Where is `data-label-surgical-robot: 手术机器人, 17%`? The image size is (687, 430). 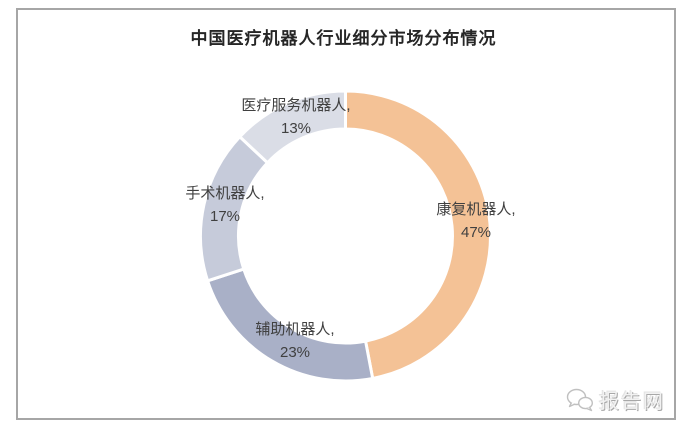
data-label-surgical-robot: 手术机器人, 17% is located at coordinates (224, 205).